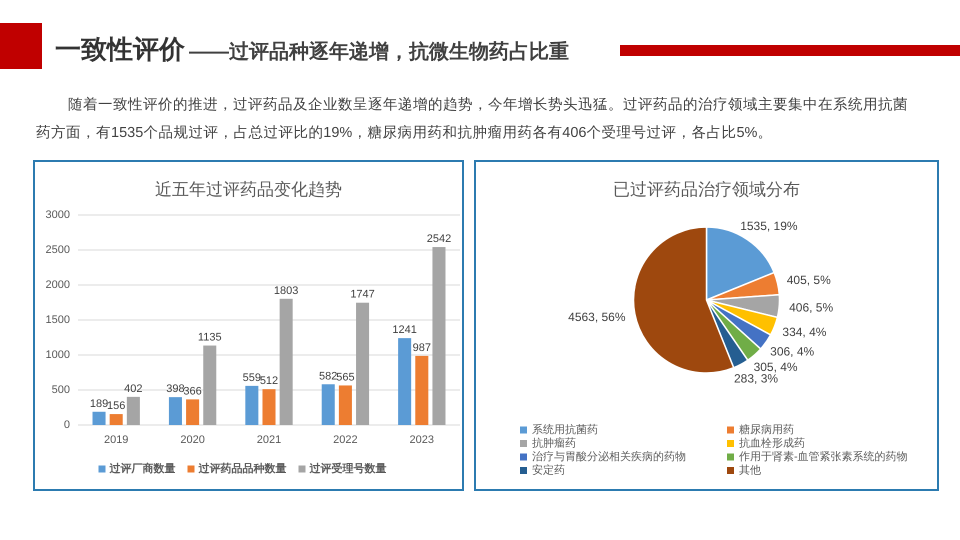  Describe the element at coordinates (269, 381) in the screenshot. I see `data-label: 512` at that location.